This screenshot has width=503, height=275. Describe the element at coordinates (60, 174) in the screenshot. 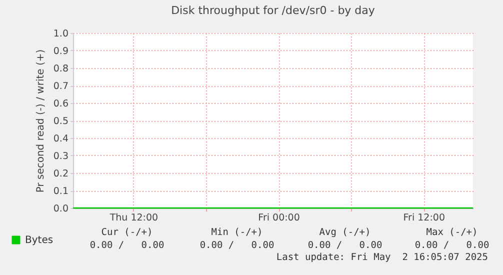

I see `y-tick-label: 0.2` at that location.